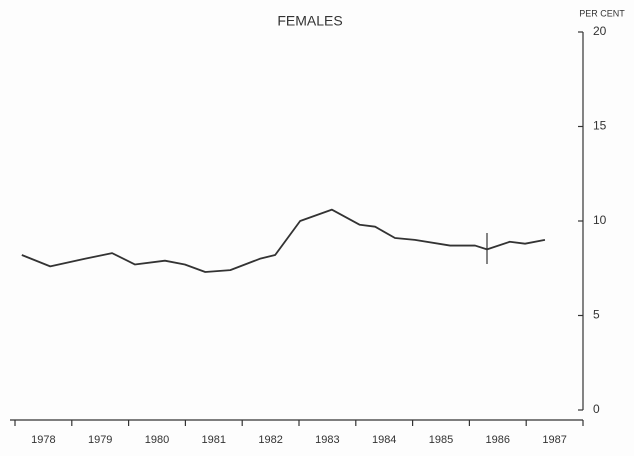 This screenshot has height=461, width=634. Describe the element at coordinates (554, 440) in the screenshot. I see `x-tick-label: 1987` at that location.